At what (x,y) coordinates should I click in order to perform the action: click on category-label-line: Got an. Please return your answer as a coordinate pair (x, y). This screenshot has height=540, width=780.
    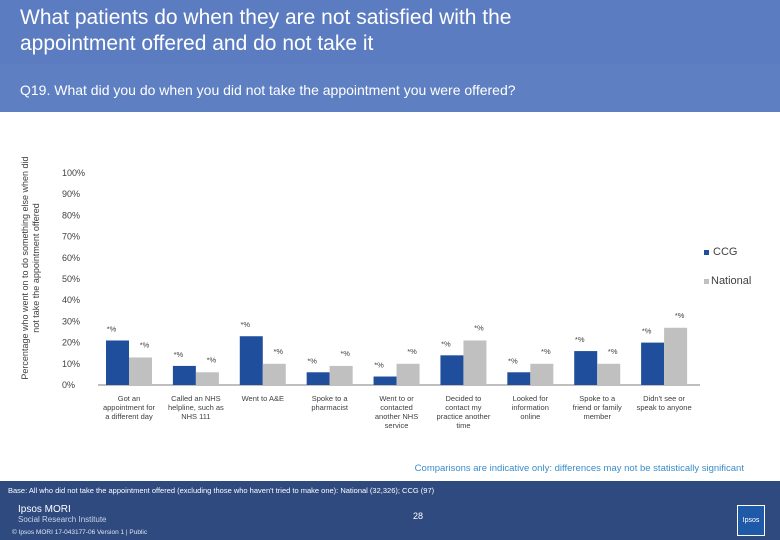
    Looking at the image, I should click on (129, 398).